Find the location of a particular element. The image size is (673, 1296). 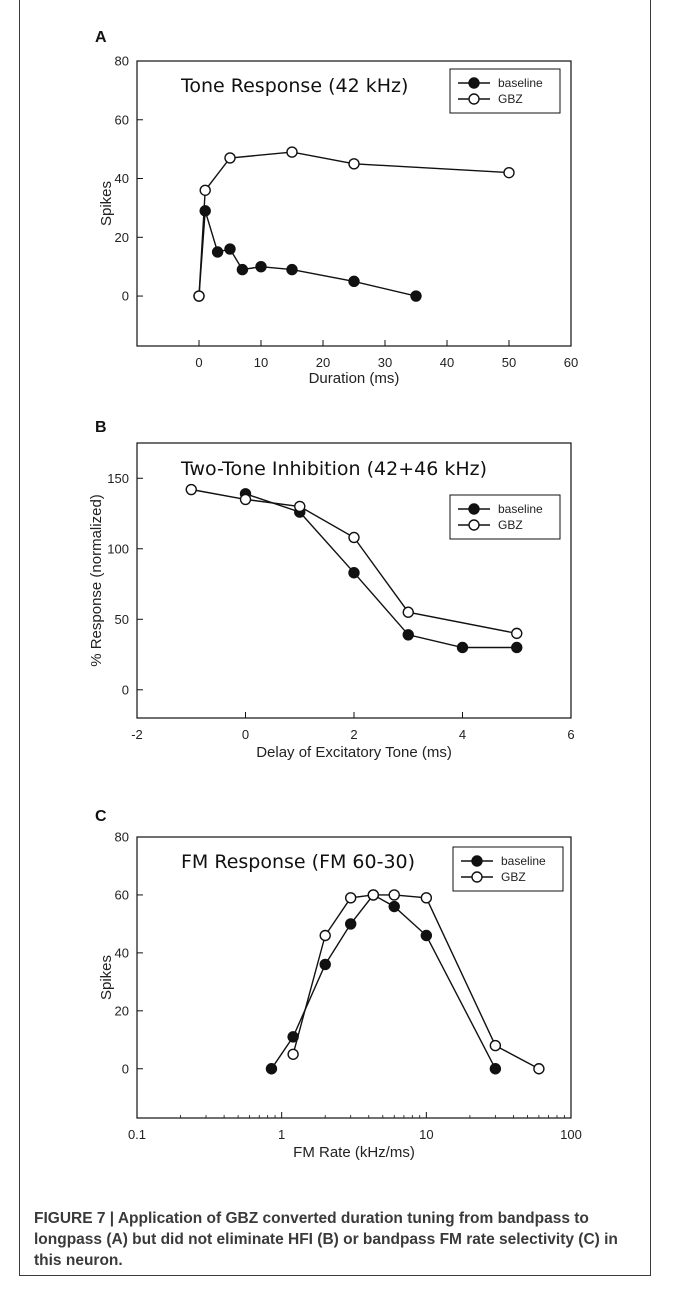

panel-c-ytick-label: 0 is located at coordinates (125, 1068).